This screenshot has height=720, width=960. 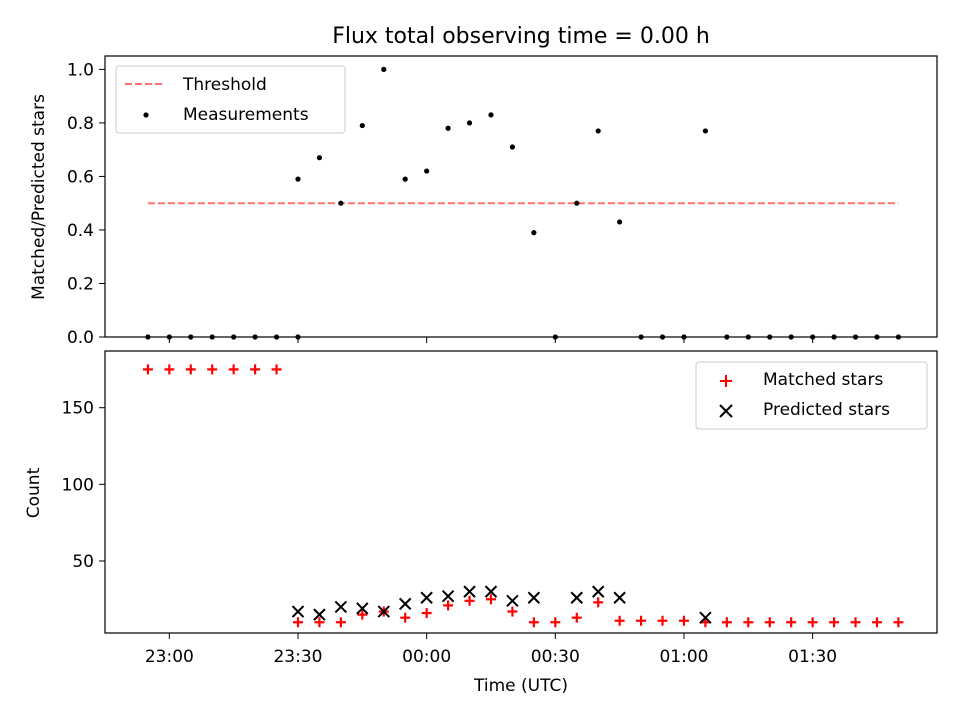 I want to click on bottom-y-axis: 50 100 150, so click(x=83, y=485).